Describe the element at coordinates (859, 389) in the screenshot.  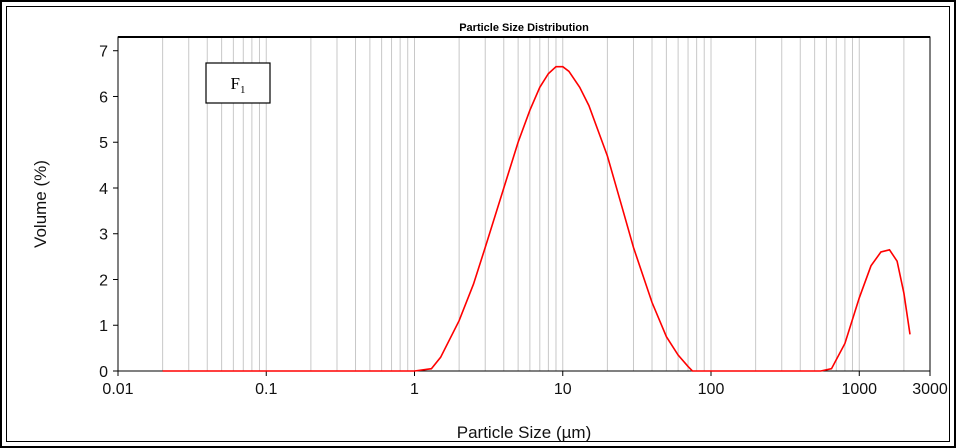
I see `x-tick-label: 1000` at that location.